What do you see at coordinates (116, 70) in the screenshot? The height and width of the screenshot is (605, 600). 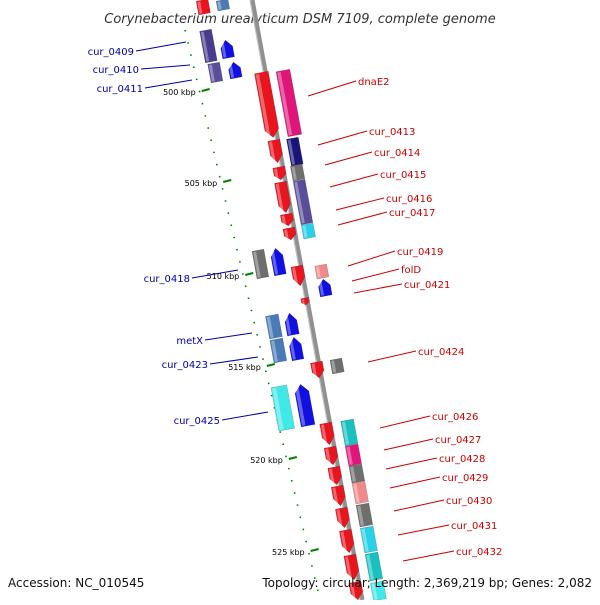 I see `gene-label-left: cur_0410` at bounding box center [116, 70].